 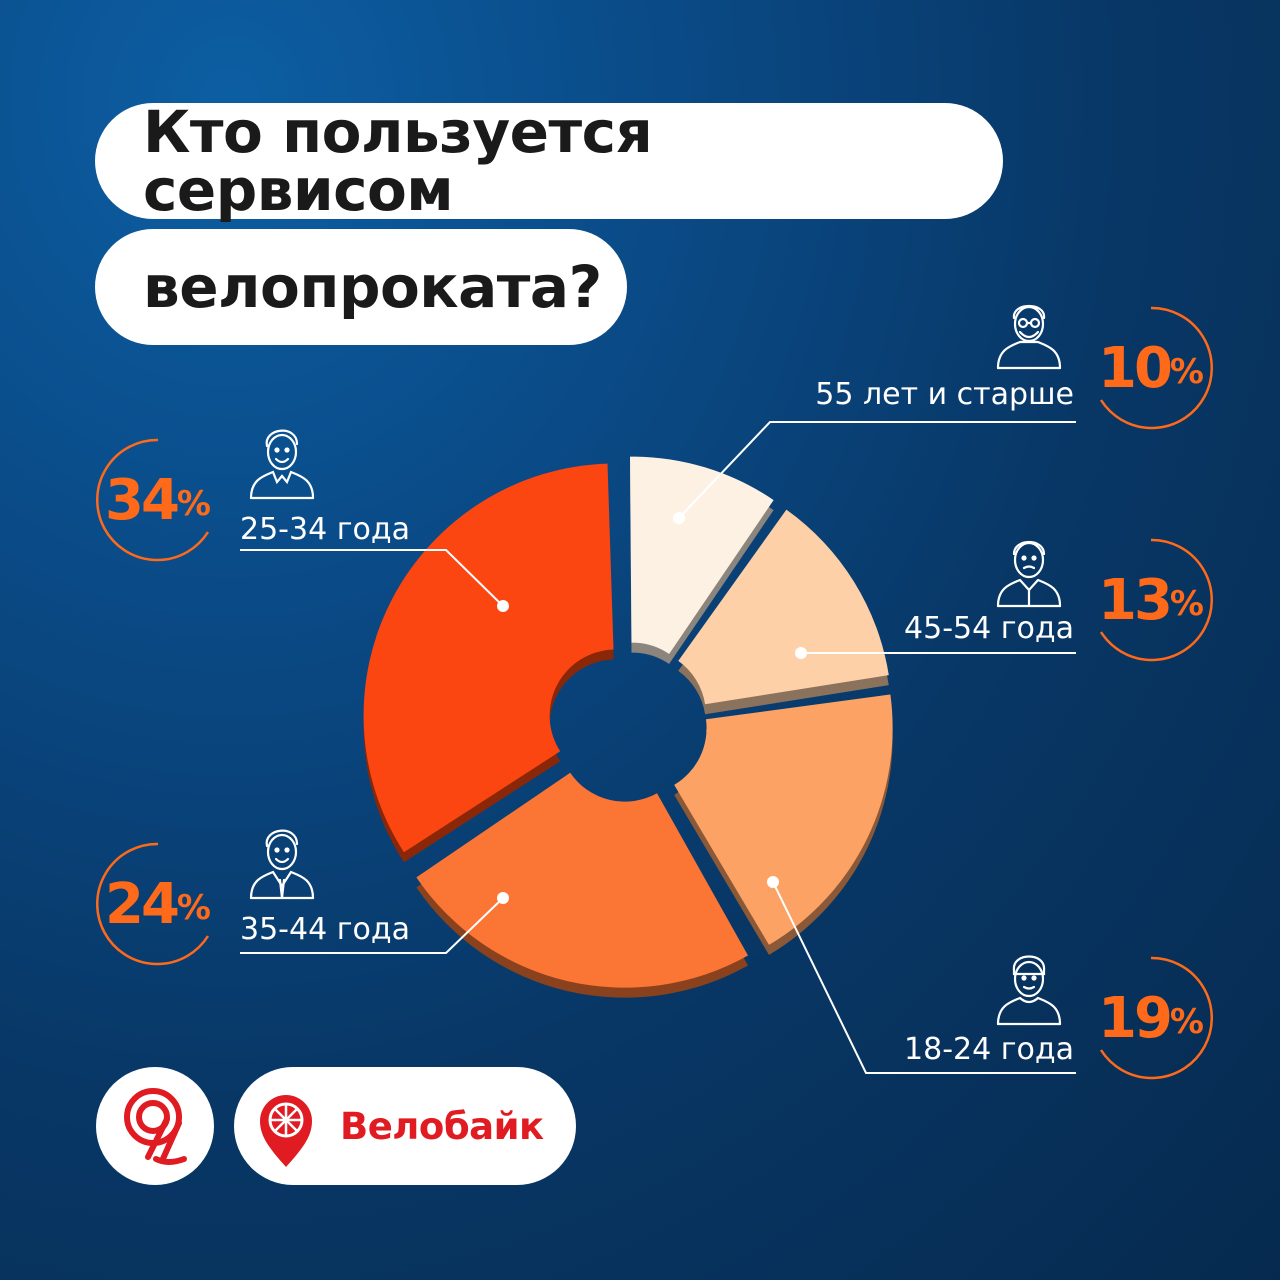 I want to click on percent-badge-55: 10%, so click(x=1151, y=368).